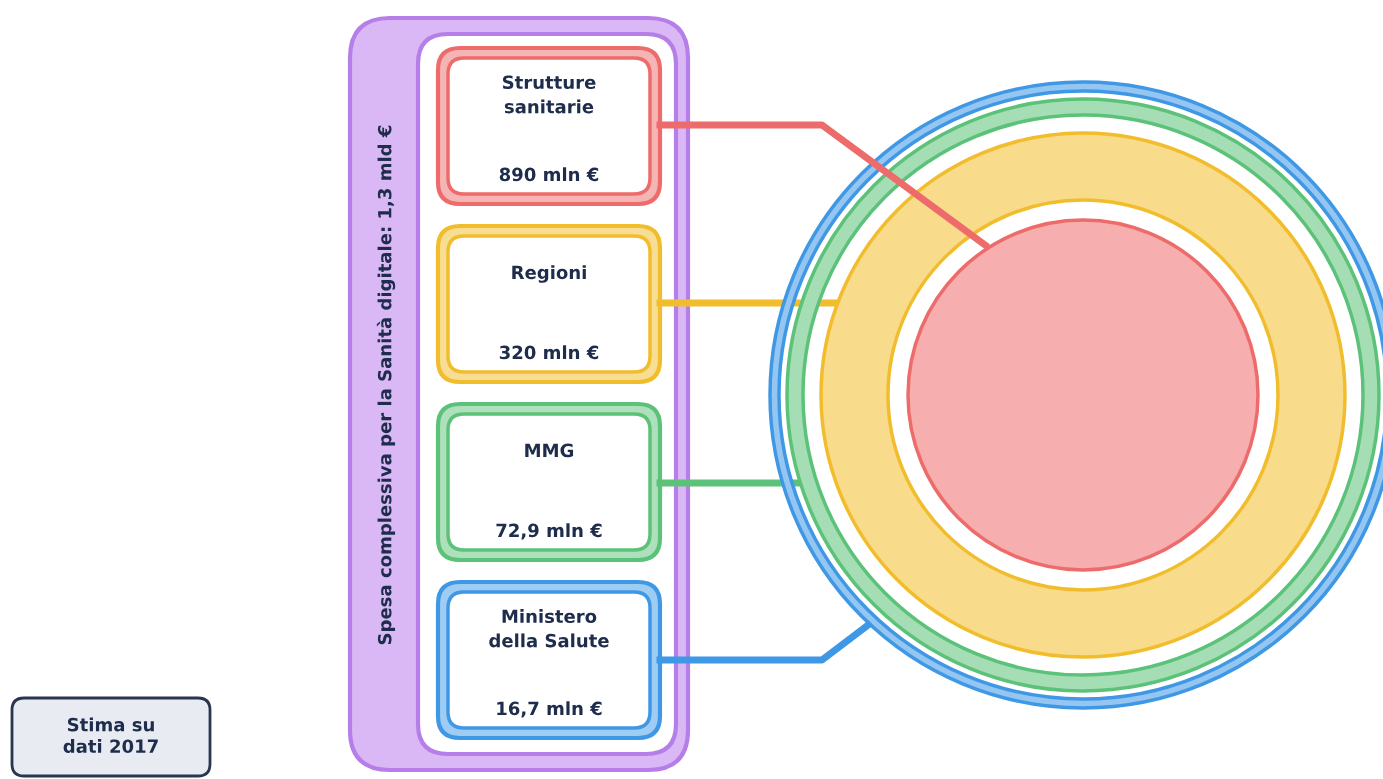 The image size is (1383, 779). I want to click on category-label: MMG, so click(549, 450).